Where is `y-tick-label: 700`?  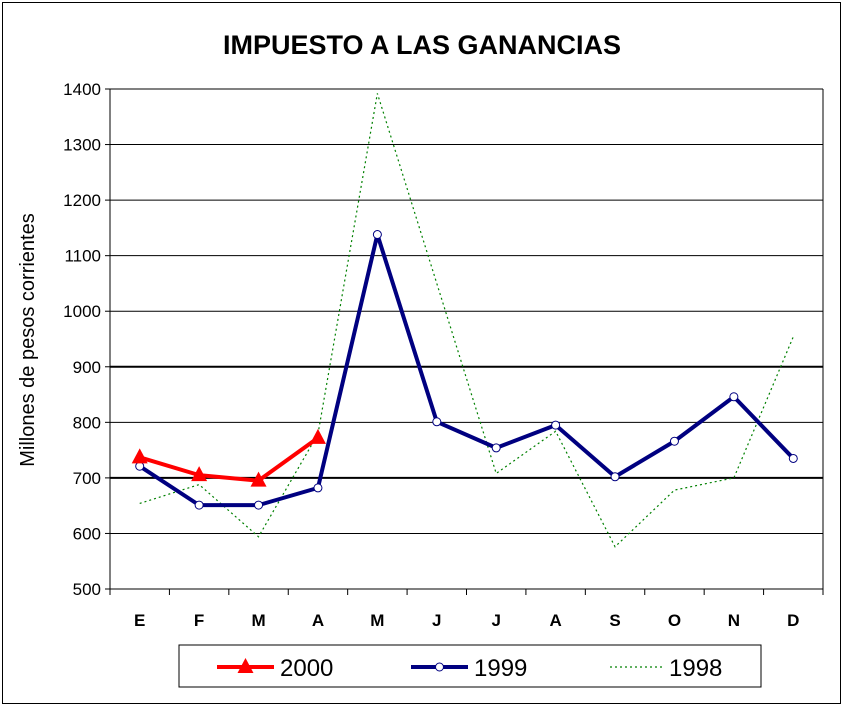
y-tick-label: 700 is located at coordinates (87, 478).